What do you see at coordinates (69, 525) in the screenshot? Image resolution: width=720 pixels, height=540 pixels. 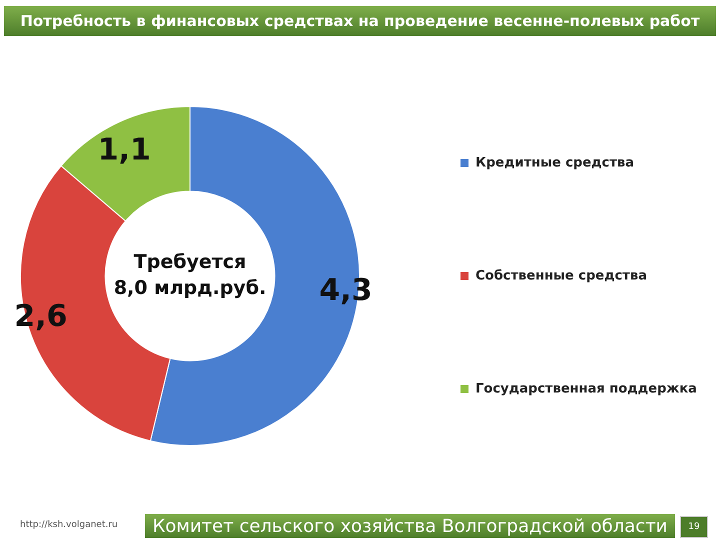 I see `text: http://ksh.volganet.ru` at bounding box center [69, 525].